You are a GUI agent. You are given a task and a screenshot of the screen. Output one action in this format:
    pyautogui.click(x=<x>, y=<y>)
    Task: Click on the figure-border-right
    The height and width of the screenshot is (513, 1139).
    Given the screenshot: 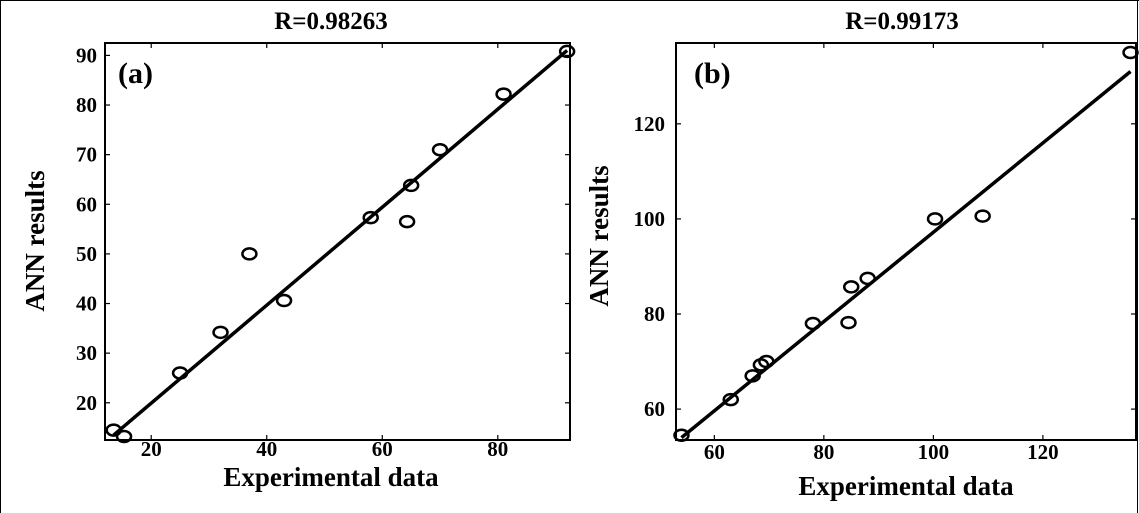 What is the action you would take?
    pyautogui.click(x=1137, y=256)
    